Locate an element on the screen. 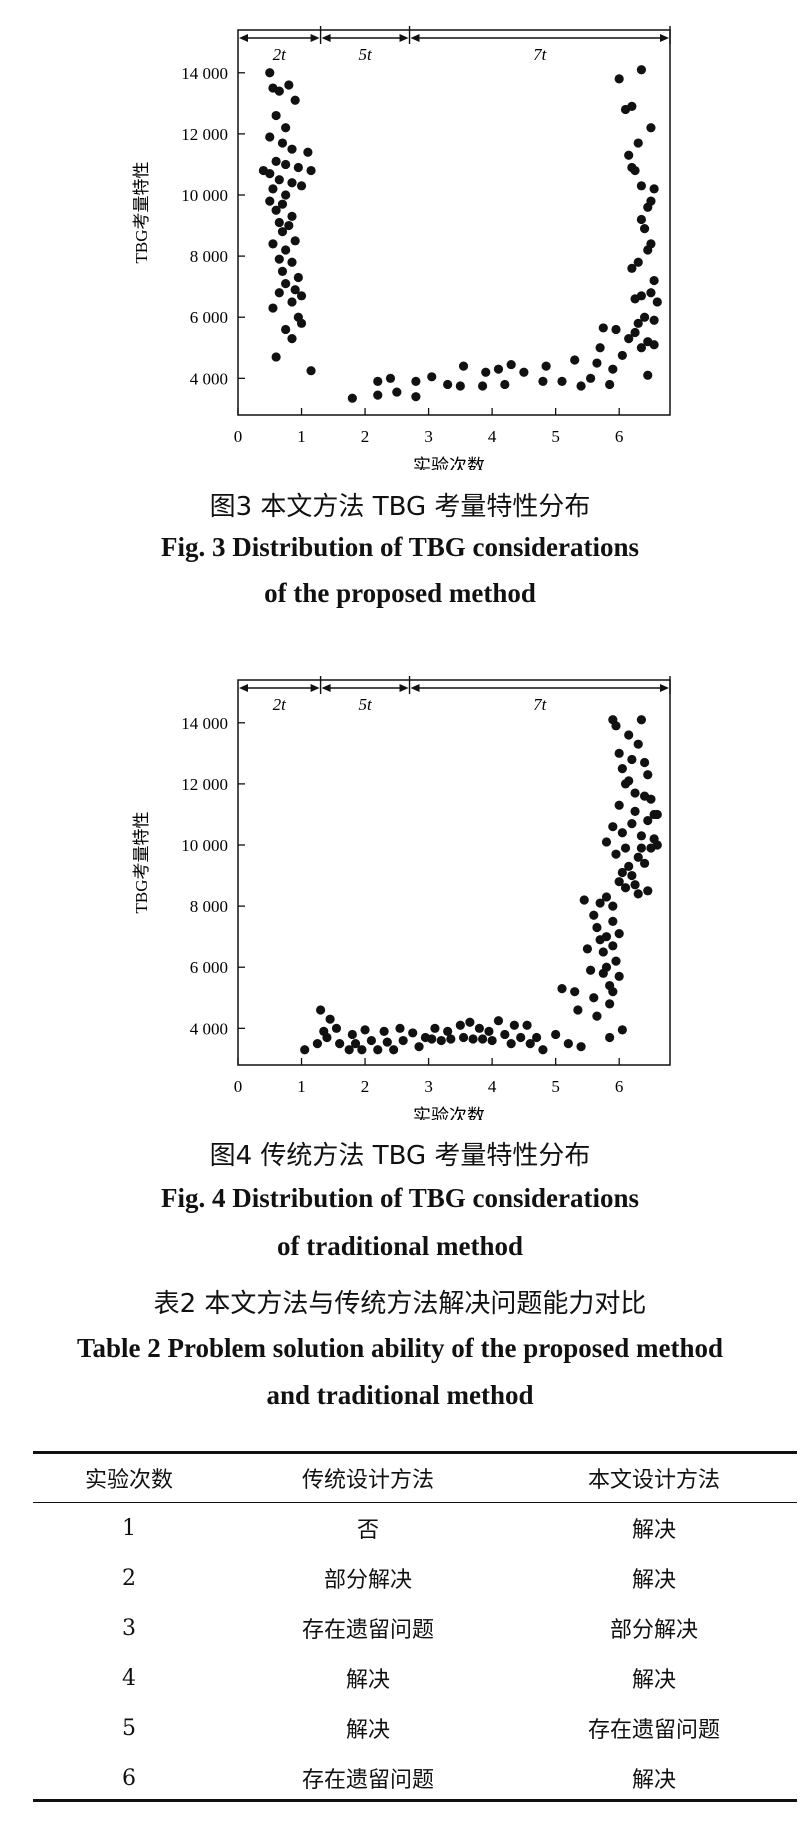  cell-traditional: 存在遗留问题 is located at coordinates (368, 1630).